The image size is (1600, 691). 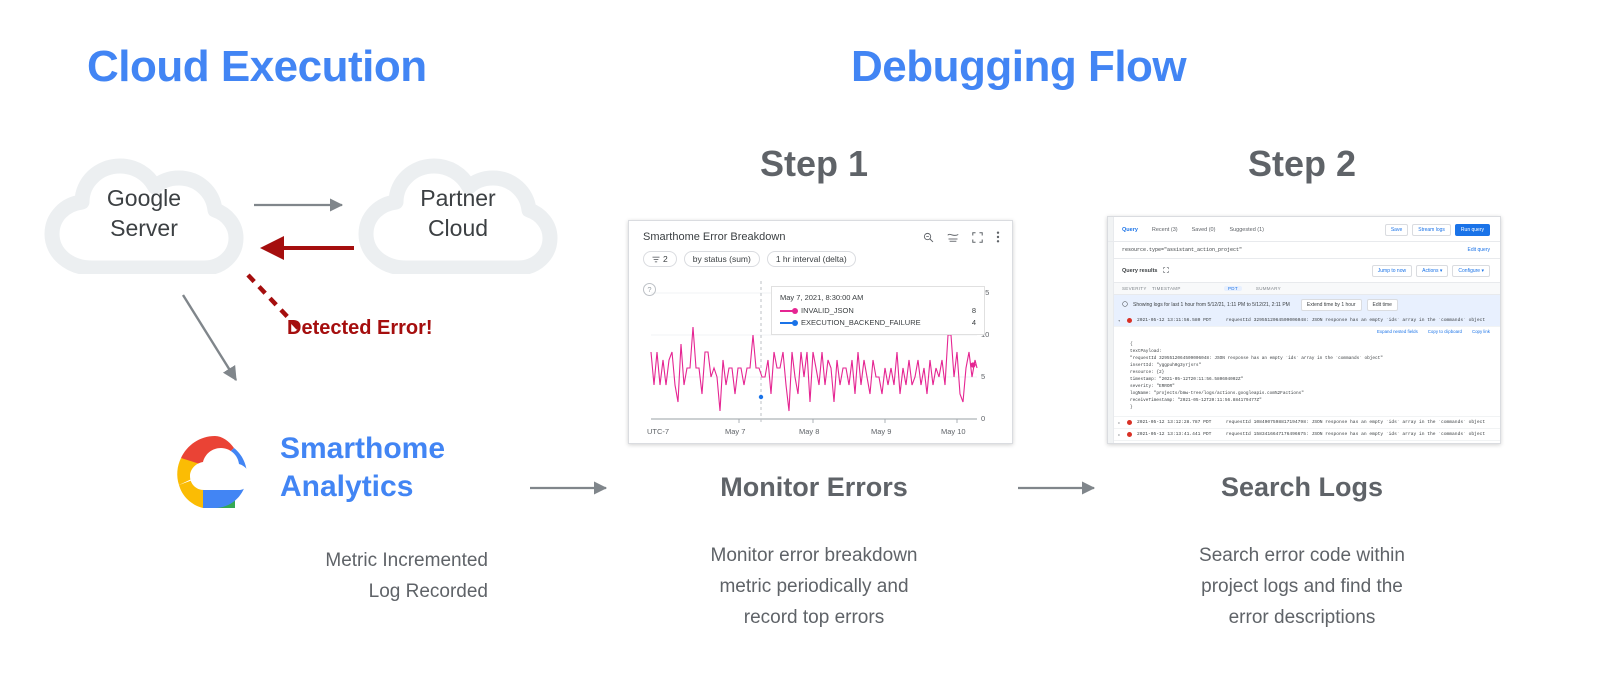 What do you see at coordinates (649, 289) in the screenshot?
I see `help-icon: ?` at bounding box center [649, 289].